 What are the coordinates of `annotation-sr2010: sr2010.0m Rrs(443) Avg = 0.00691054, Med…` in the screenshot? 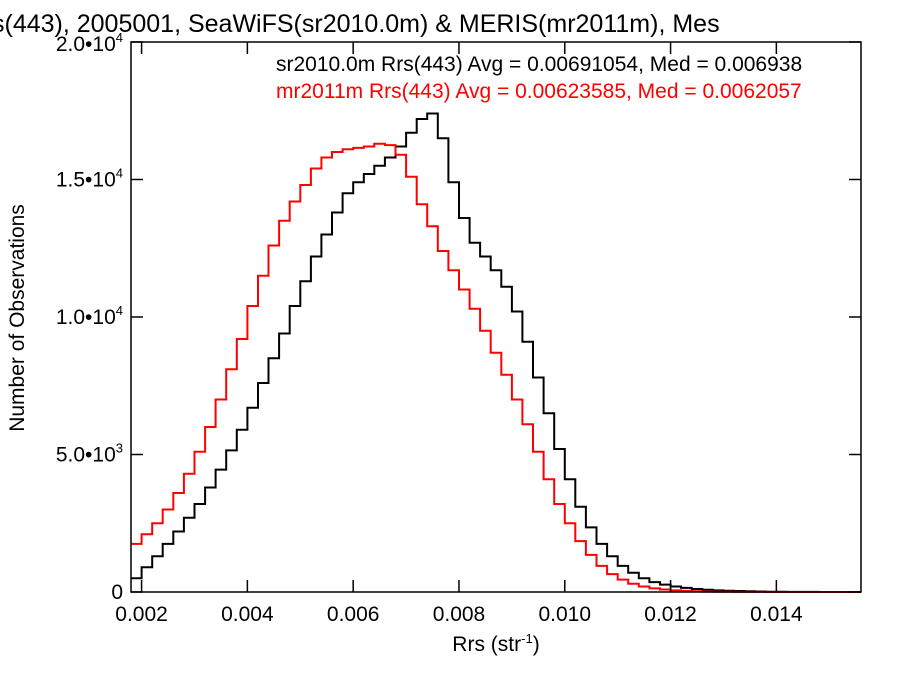 It's located at (539, 64).